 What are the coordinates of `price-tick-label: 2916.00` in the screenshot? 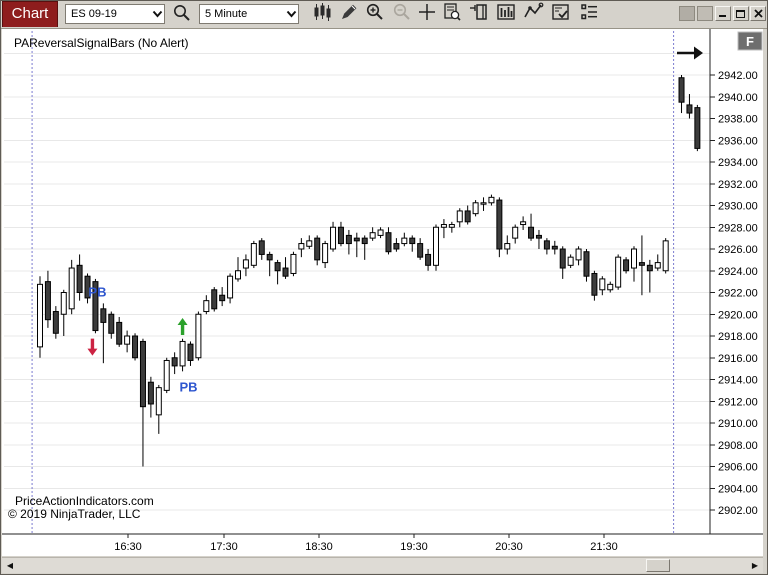 It's located at (738, 359).